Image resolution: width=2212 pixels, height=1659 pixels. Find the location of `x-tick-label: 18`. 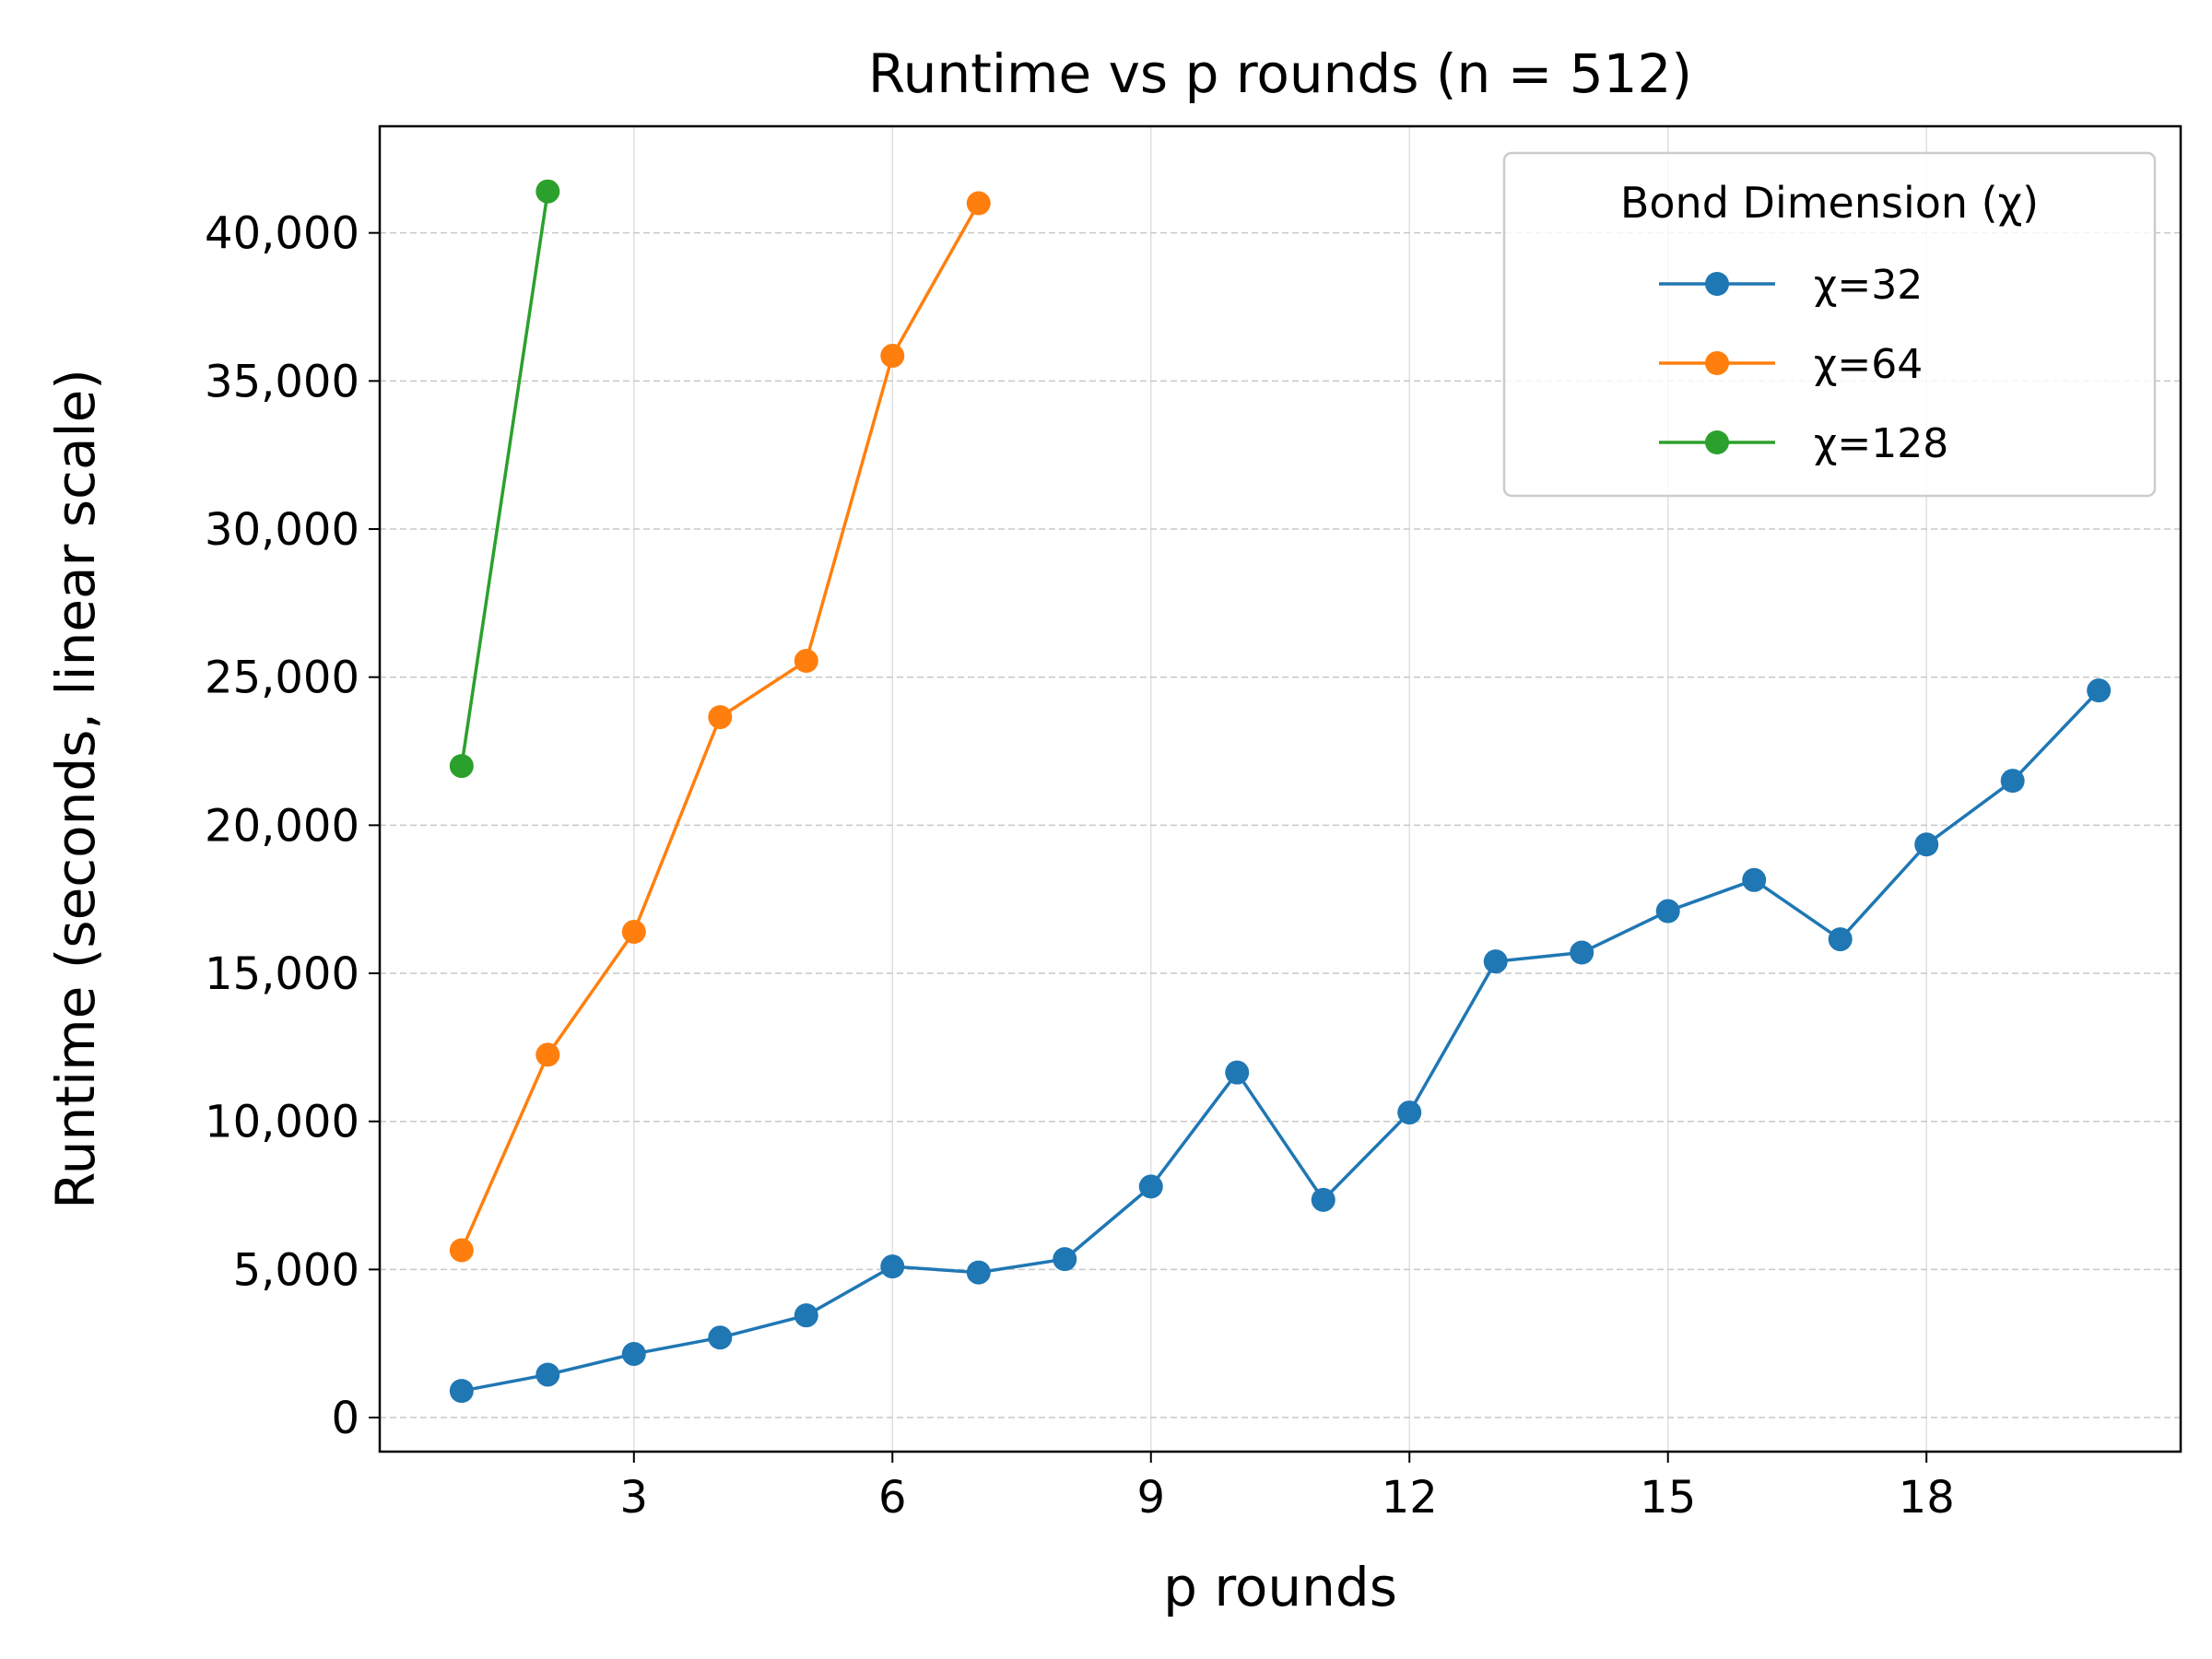

x-tick-label: 18 is located at coordinates (1927, 1498).